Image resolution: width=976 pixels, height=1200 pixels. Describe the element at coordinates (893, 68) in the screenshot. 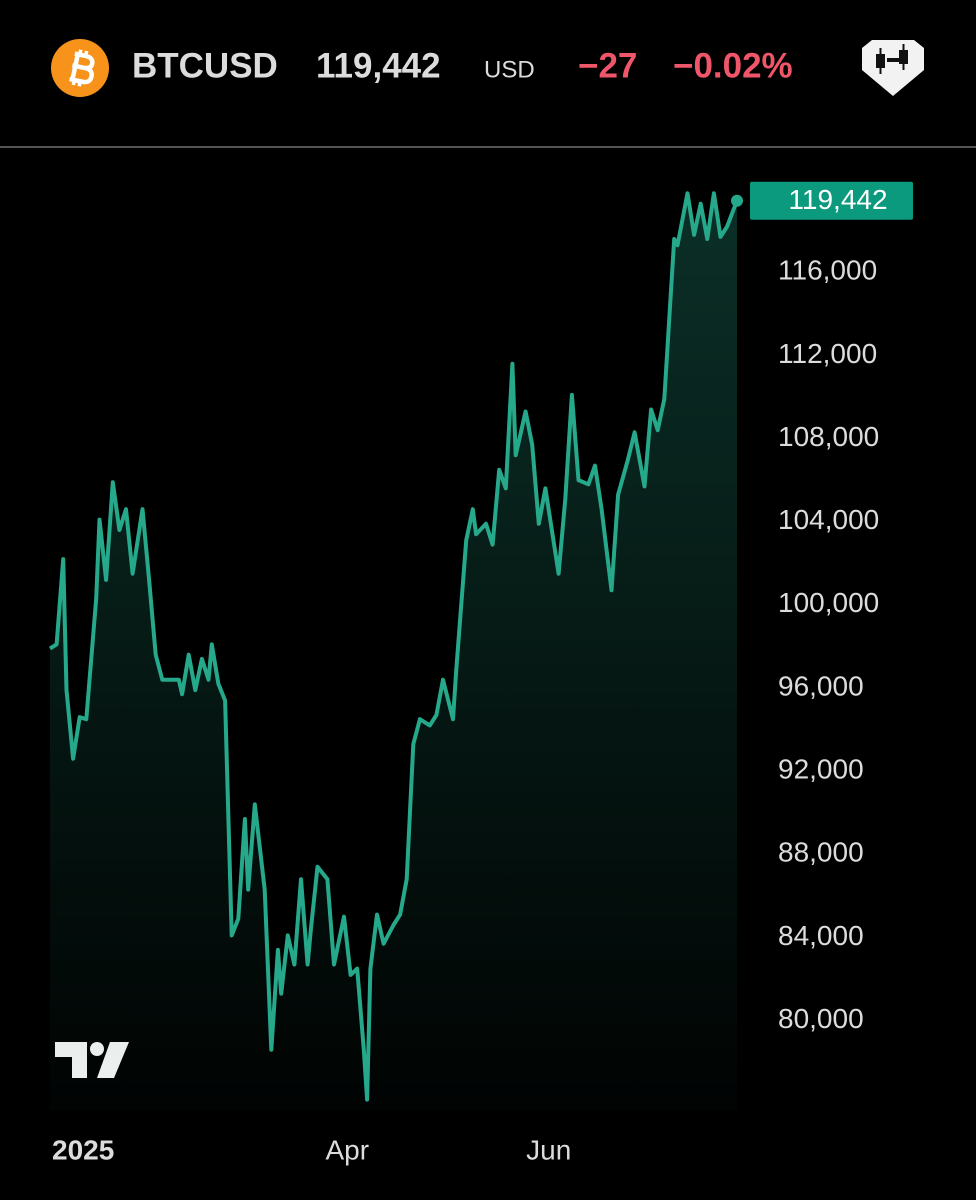

I see `chart-type-icon` at that location.